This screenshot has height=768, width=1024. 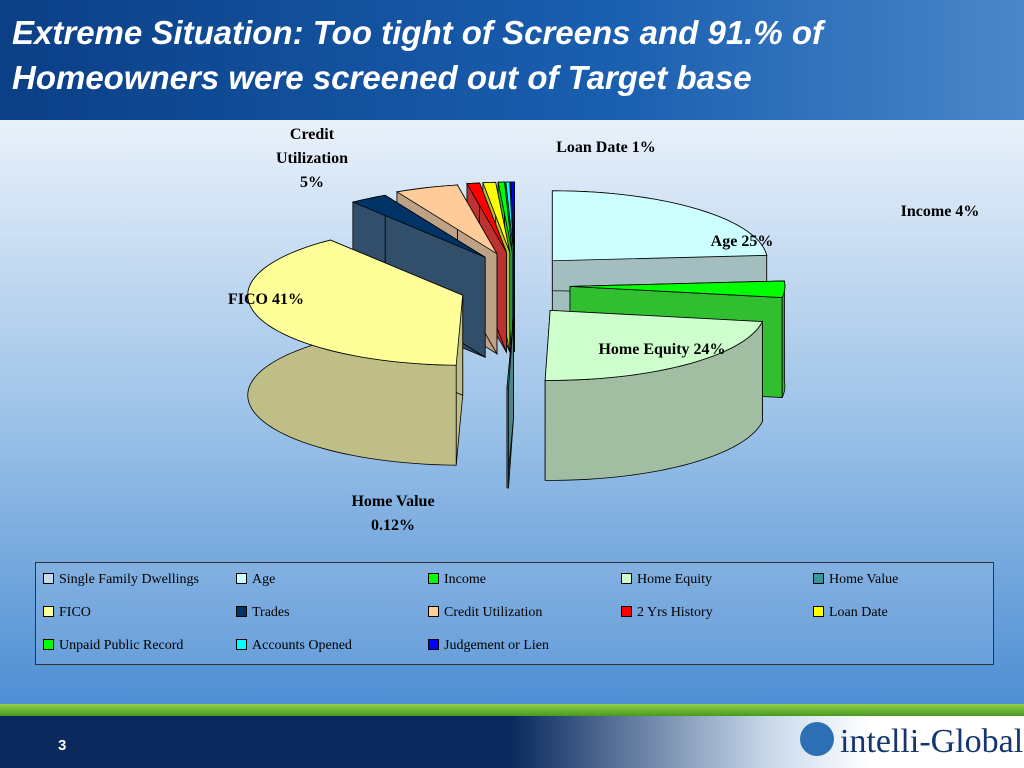 I want to click on legend-label: Accounts Opened, so click(x=302, y=645).